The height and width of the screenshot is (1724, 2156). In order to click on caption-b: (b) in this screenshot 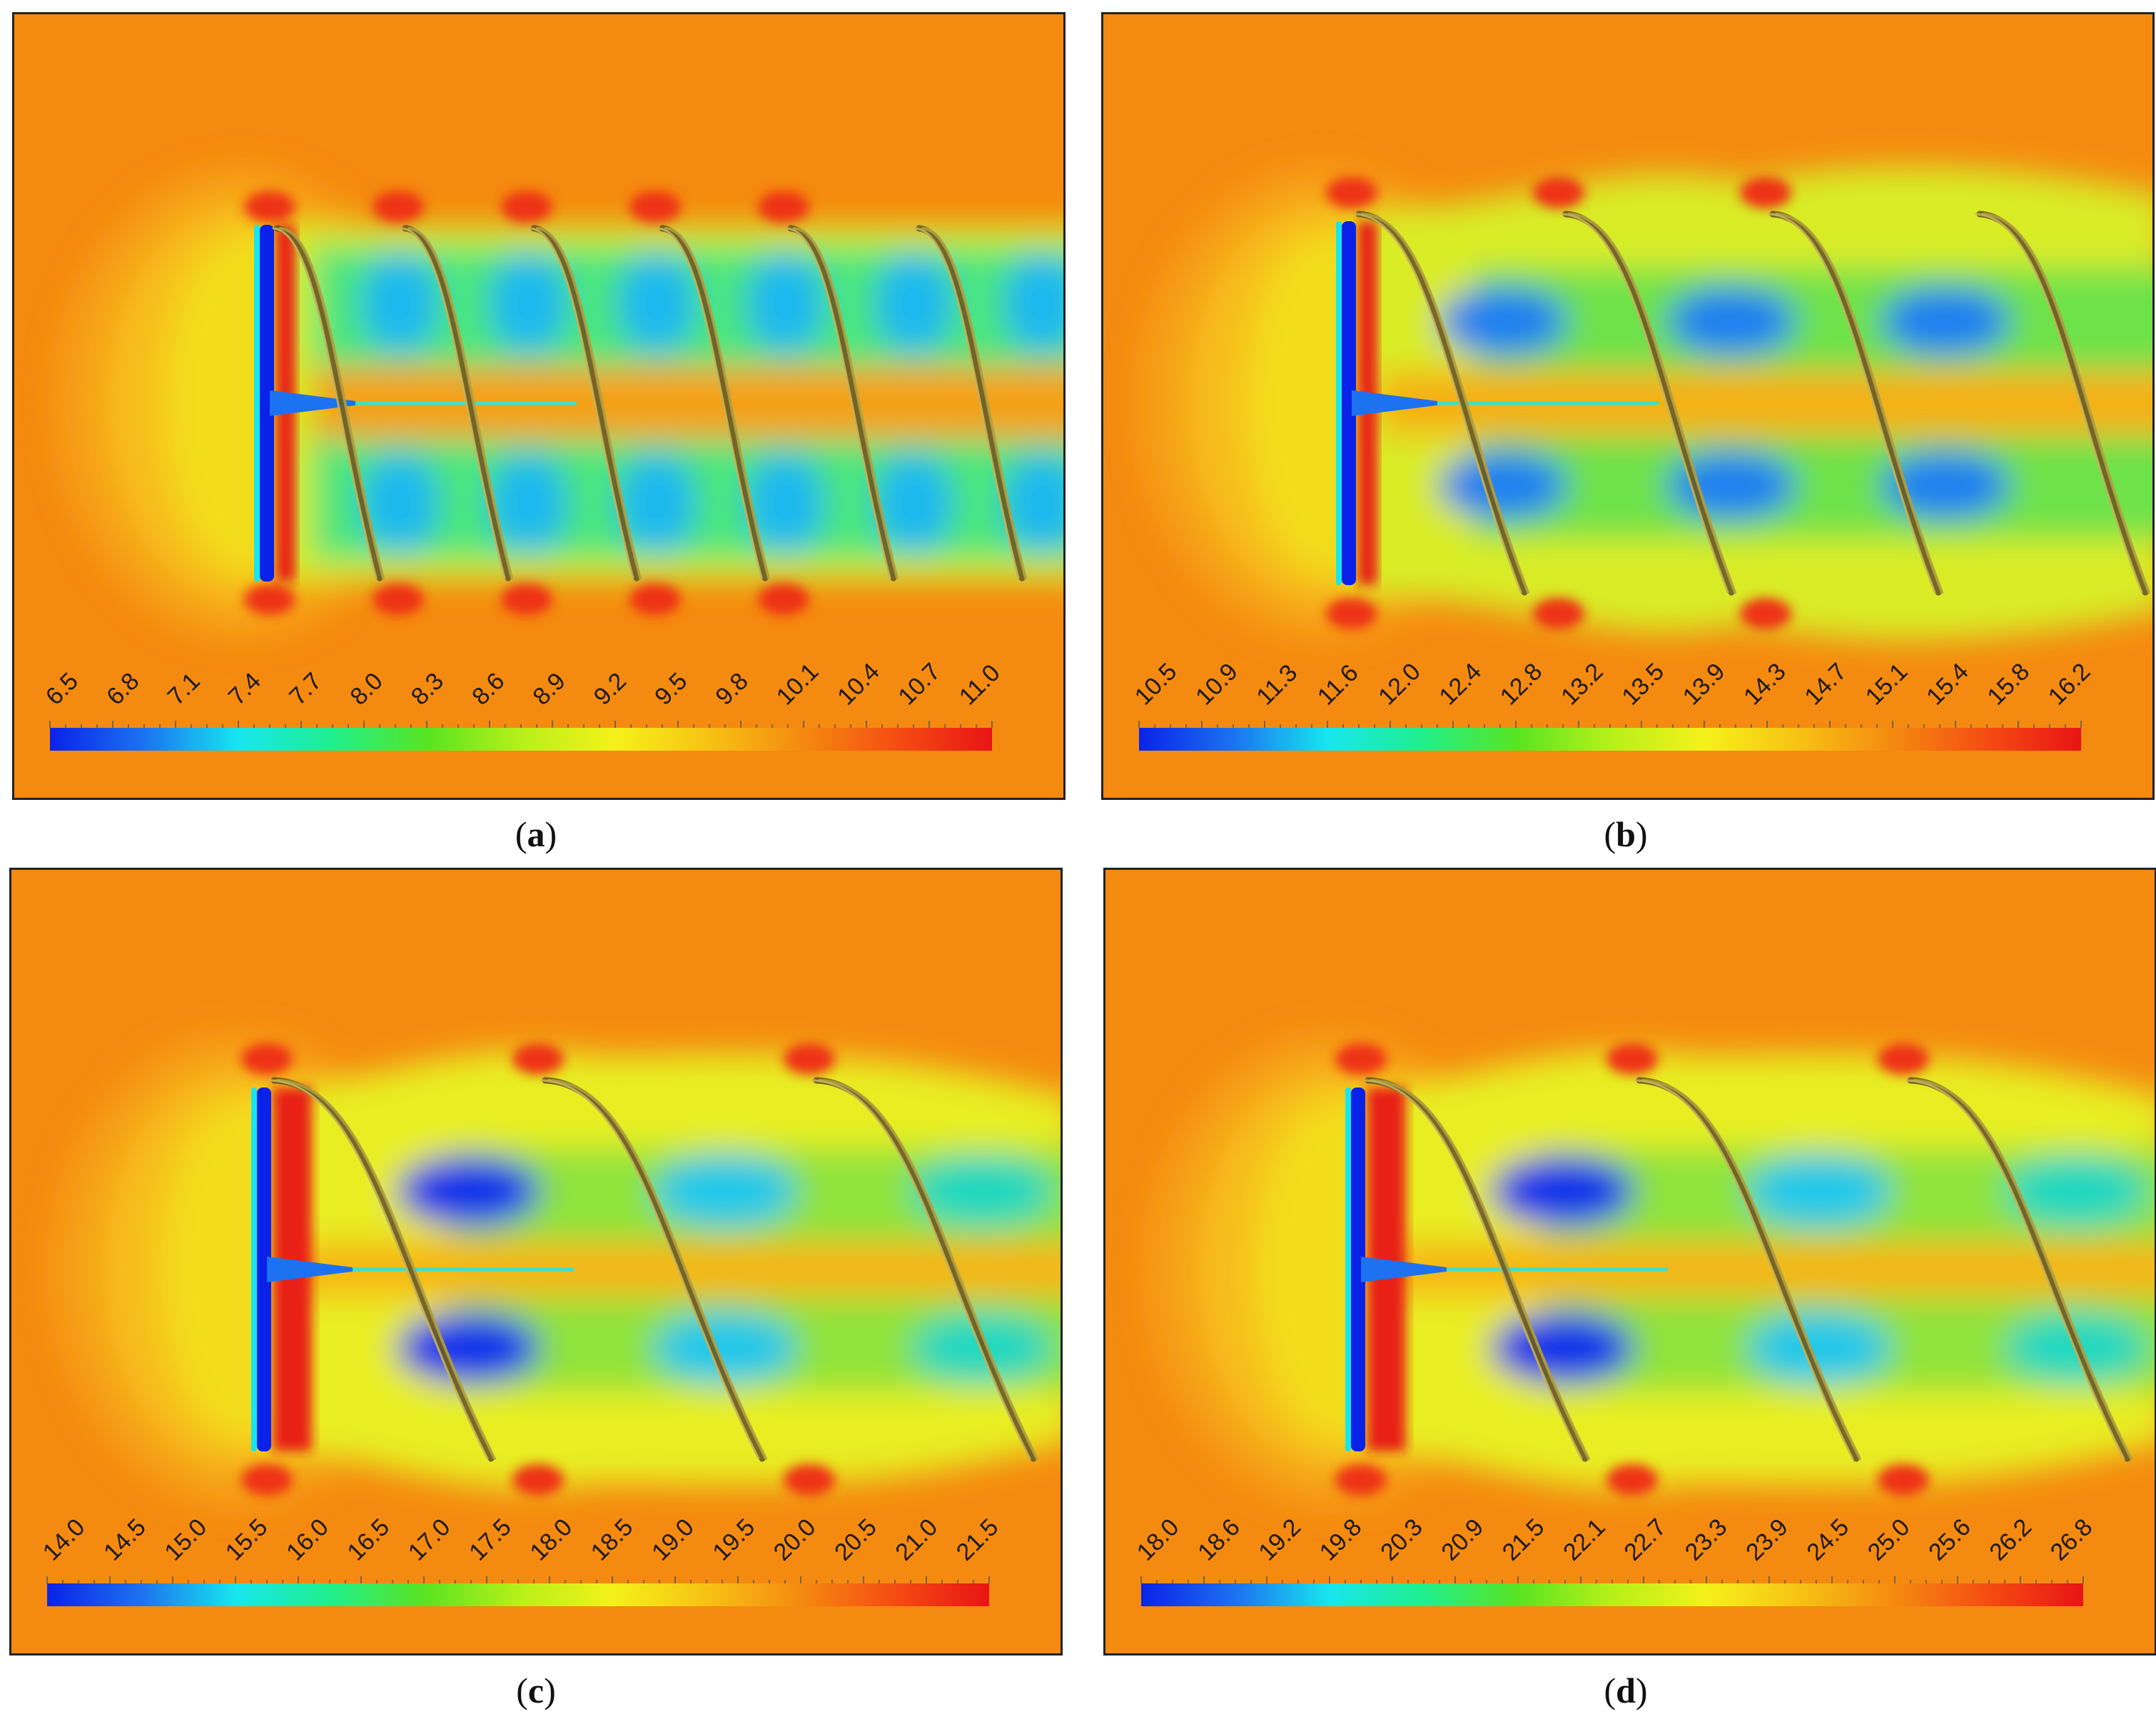, I will do `click(1626, 834)`.